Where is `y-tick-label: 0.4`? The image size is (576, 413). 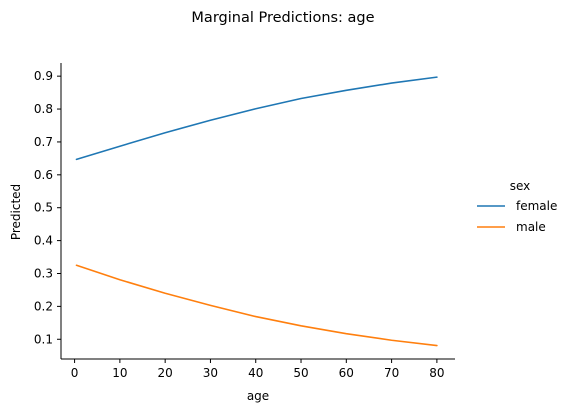 y-tick-label: 0.4 is located at coordinates (43, 241).